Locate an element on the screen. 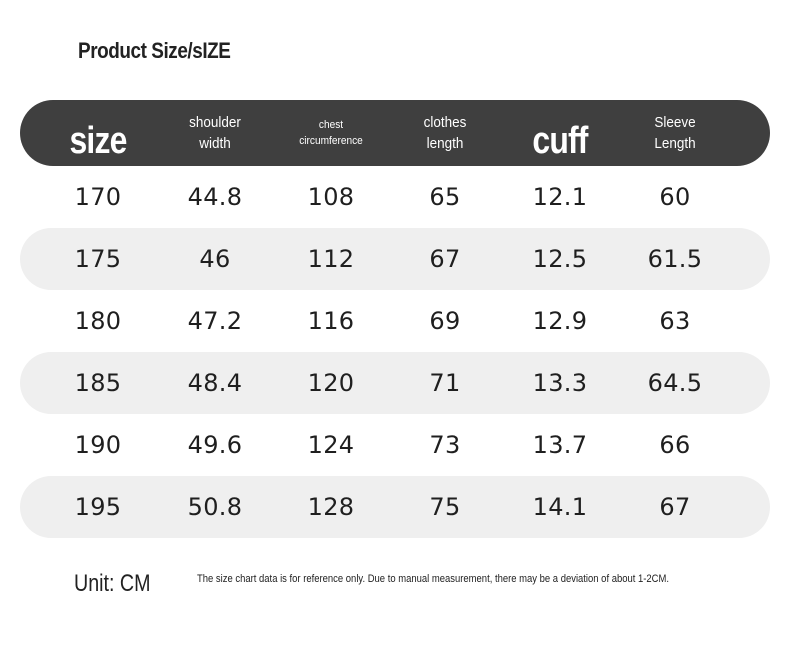  cell-cuff: 12.5 is located at coordinates (560, 259).